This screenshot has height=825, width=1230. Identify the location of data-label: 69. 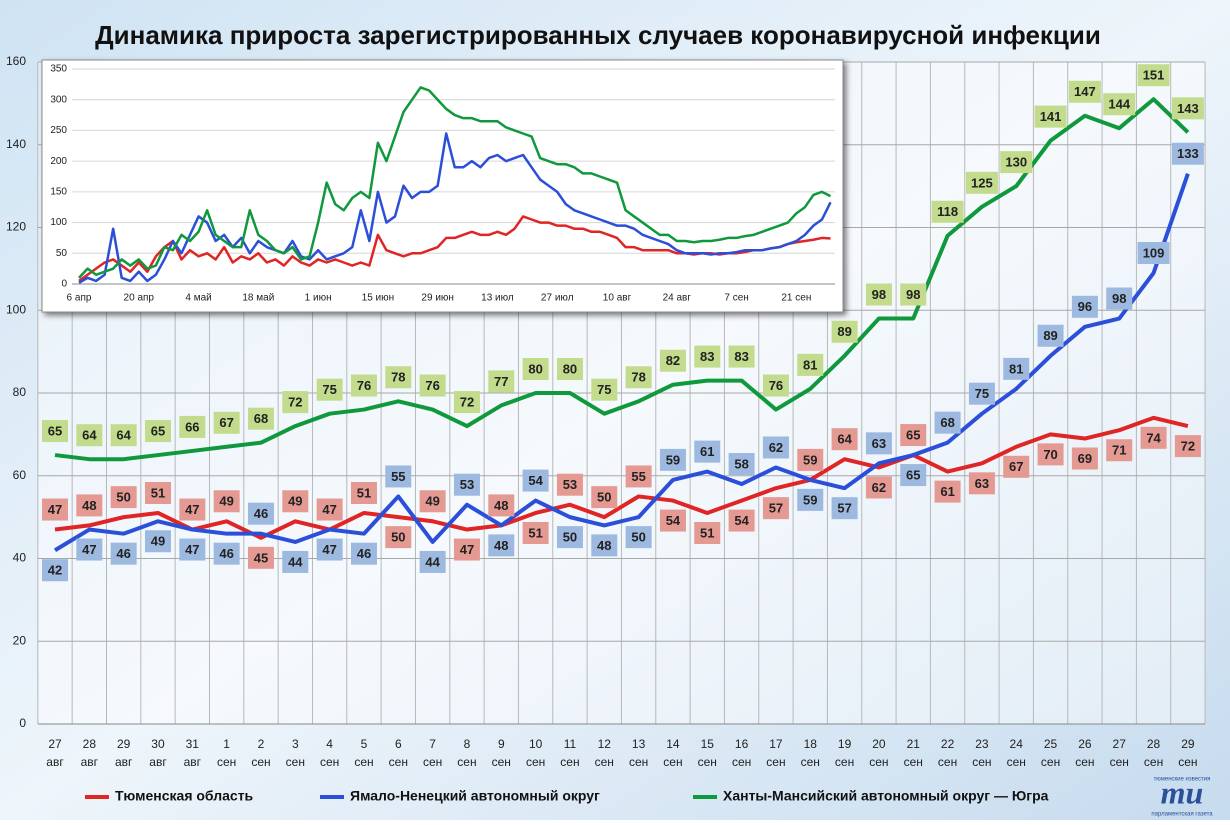
(1085, 458).